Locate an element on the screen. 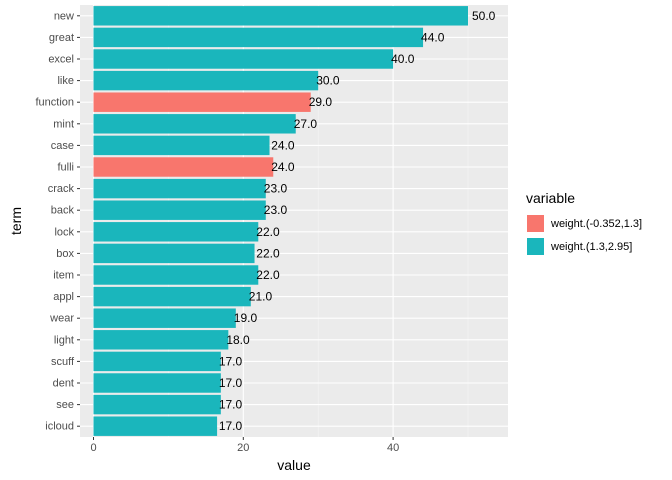 The height and width of the screenshot is (480, 672). y-tick-label: appl is located at coordinates (63, 297).